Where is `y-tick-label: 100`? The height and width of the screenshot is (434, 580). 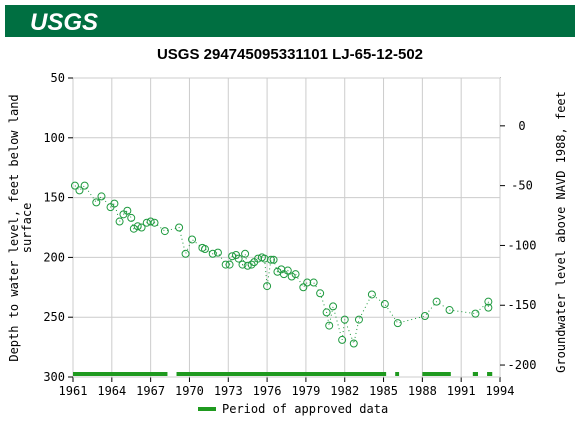
y-tick-label: 100 is located at coordinates (54, 138).